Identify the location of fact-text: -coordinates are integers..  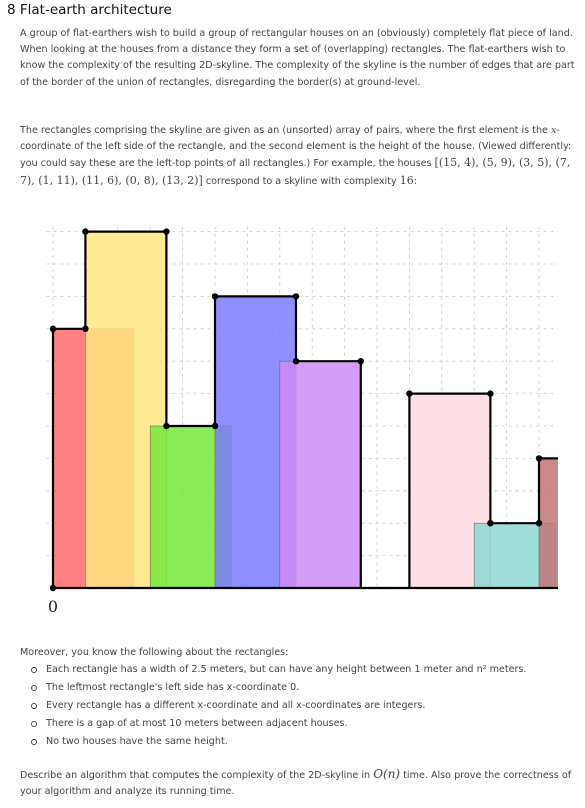
(363, 705).